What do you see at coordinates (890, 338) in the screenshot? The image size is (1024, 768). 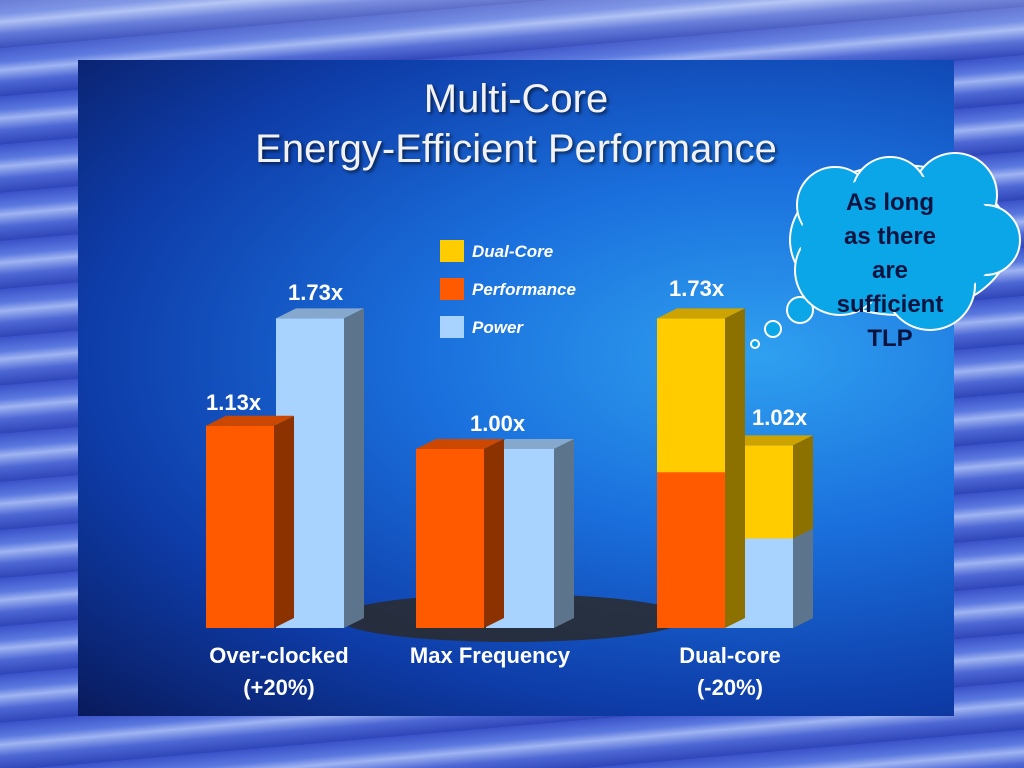 I see `callout-line: TLP` at bounding box center [890, 338].